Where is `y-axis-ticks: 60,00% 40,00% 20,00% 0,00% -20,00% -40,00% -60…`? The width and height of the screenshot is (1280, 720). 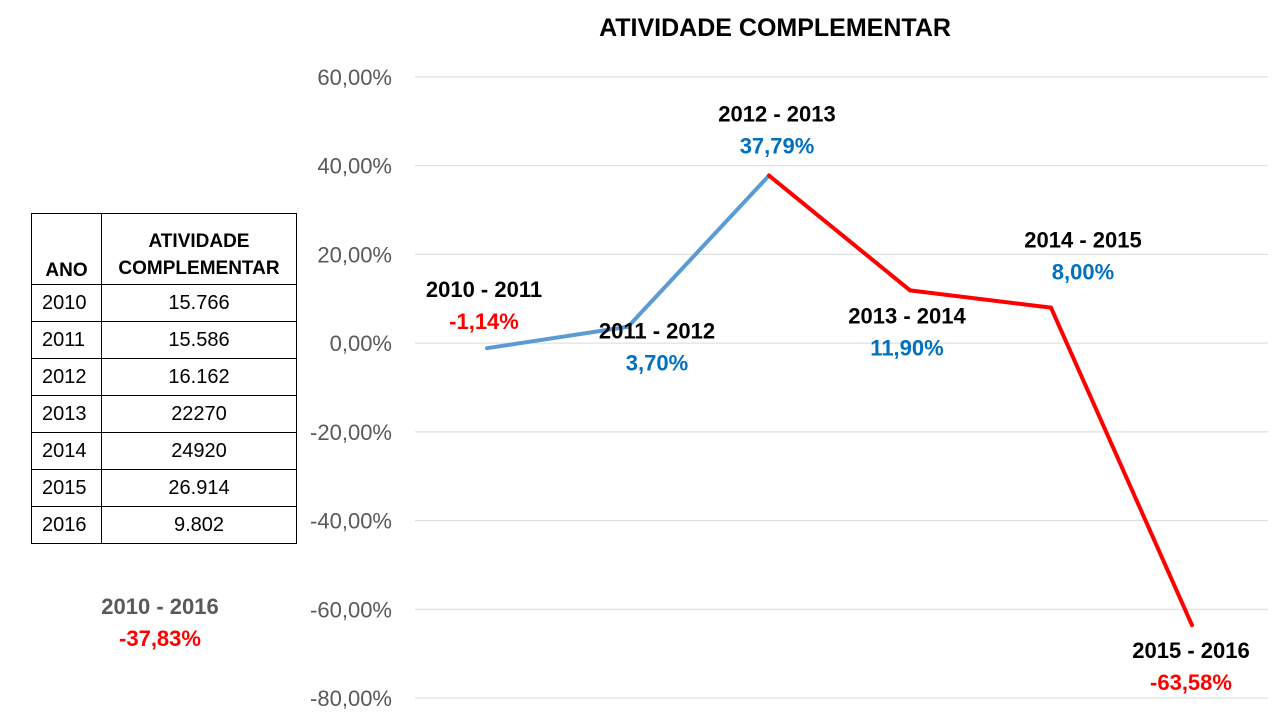 y-axis-ticks: 60,00% 40,00% 20,00% 0,00% -20,00% -40,00% -60… is located at coordinates (351, 388).